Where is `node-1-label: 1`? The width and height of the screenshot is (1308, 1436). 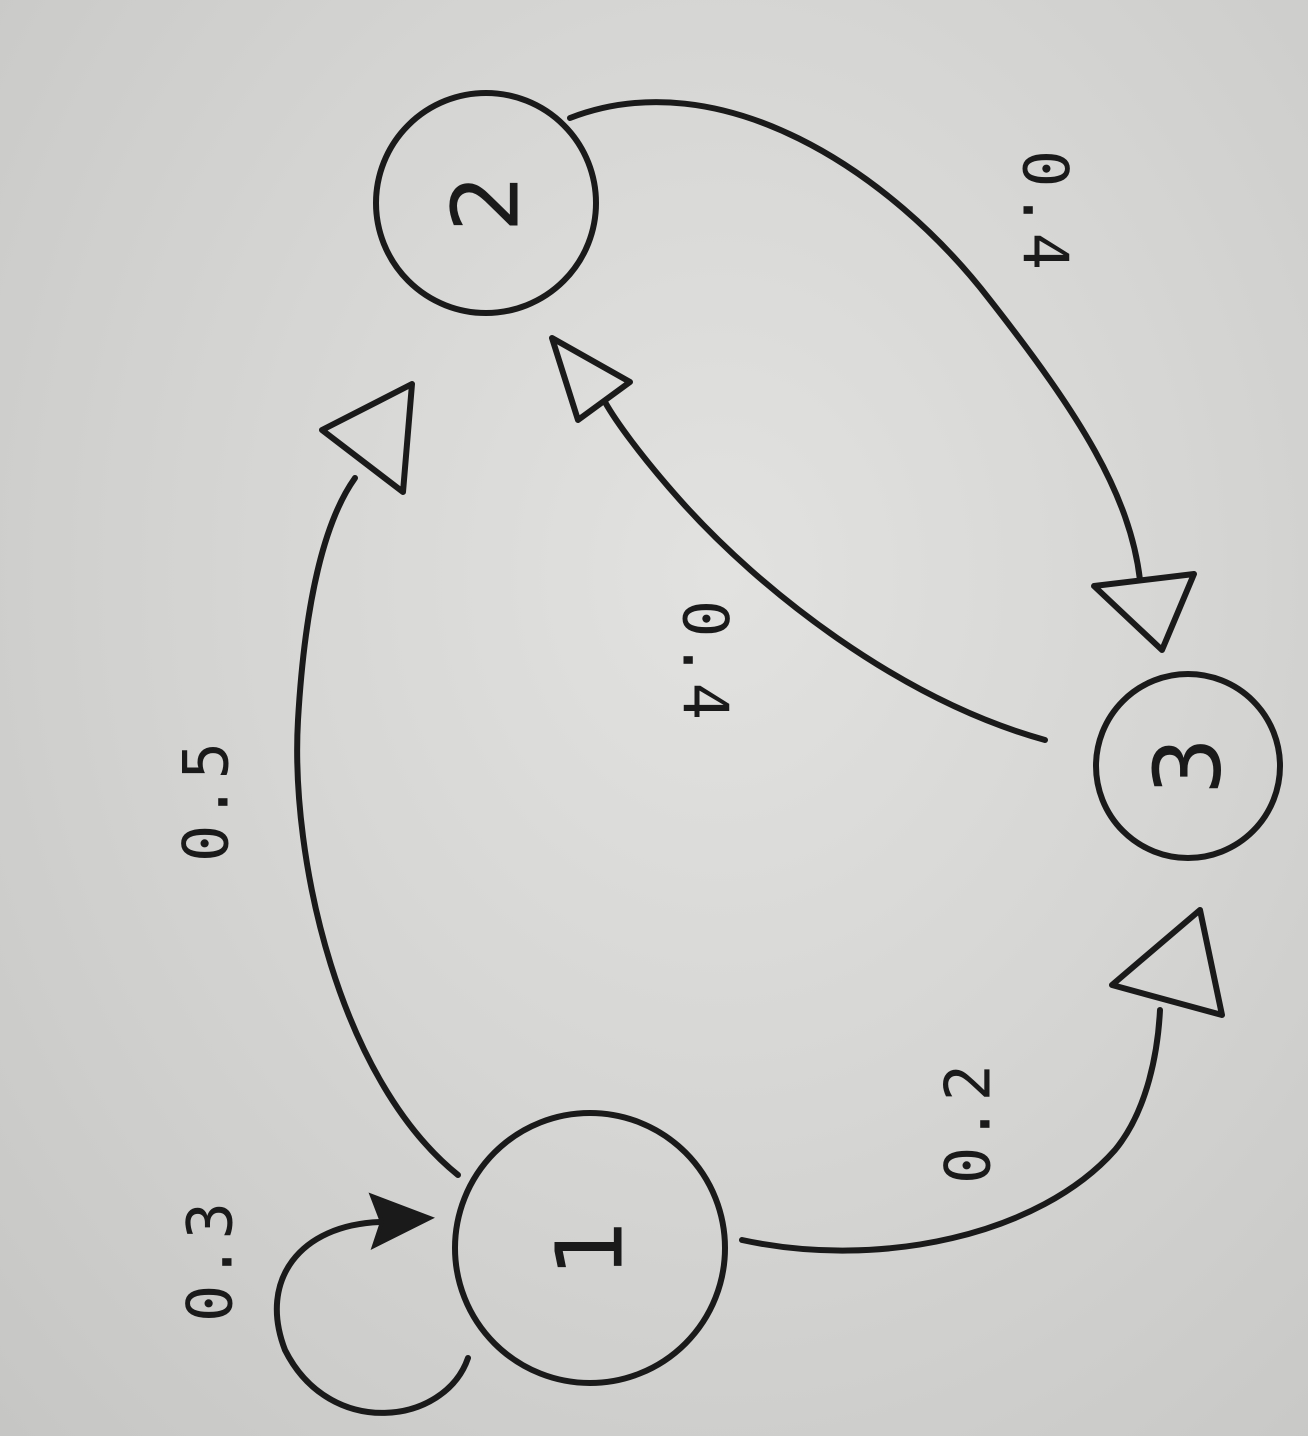
node-1-label: 1 is located at coordinates (590, 1248).